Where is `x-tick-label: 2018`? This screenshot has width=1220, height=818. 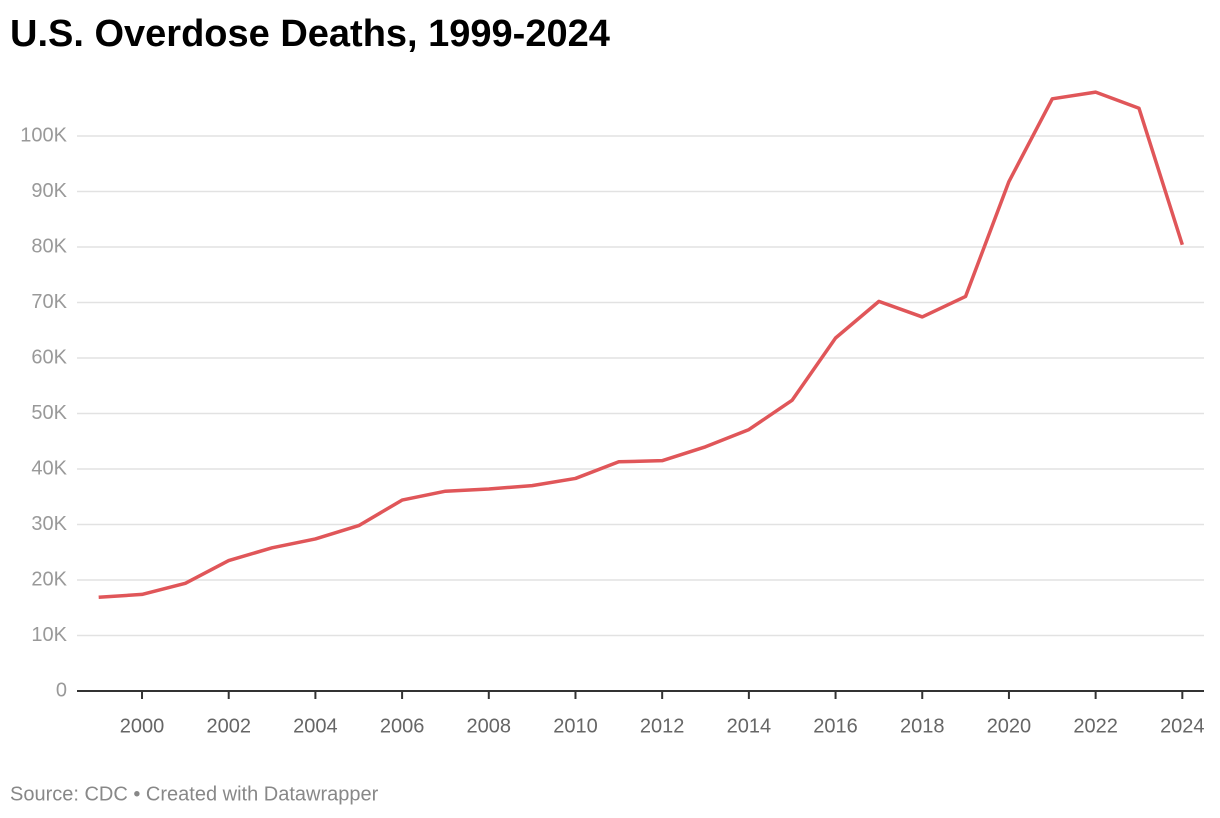
x-tick-label: 2018 is located at coordinates (922, 726).